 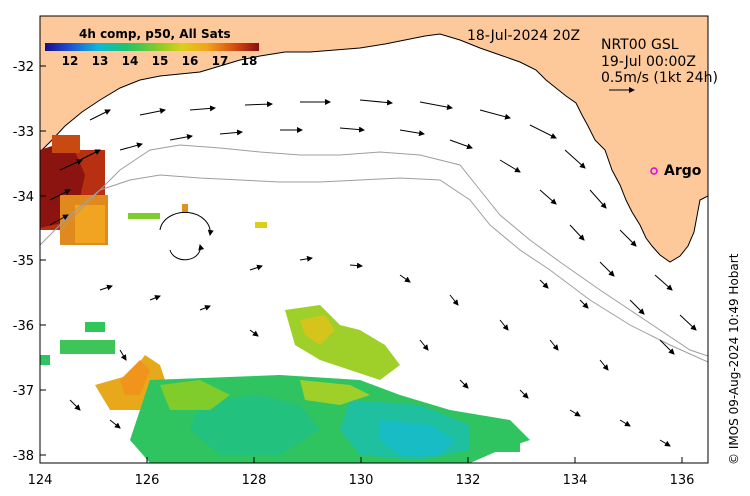 What do you see at coordinates (249, 61) in the screenshot?
I see `colorbar-tick: 18` at bounding box center [249, 61].